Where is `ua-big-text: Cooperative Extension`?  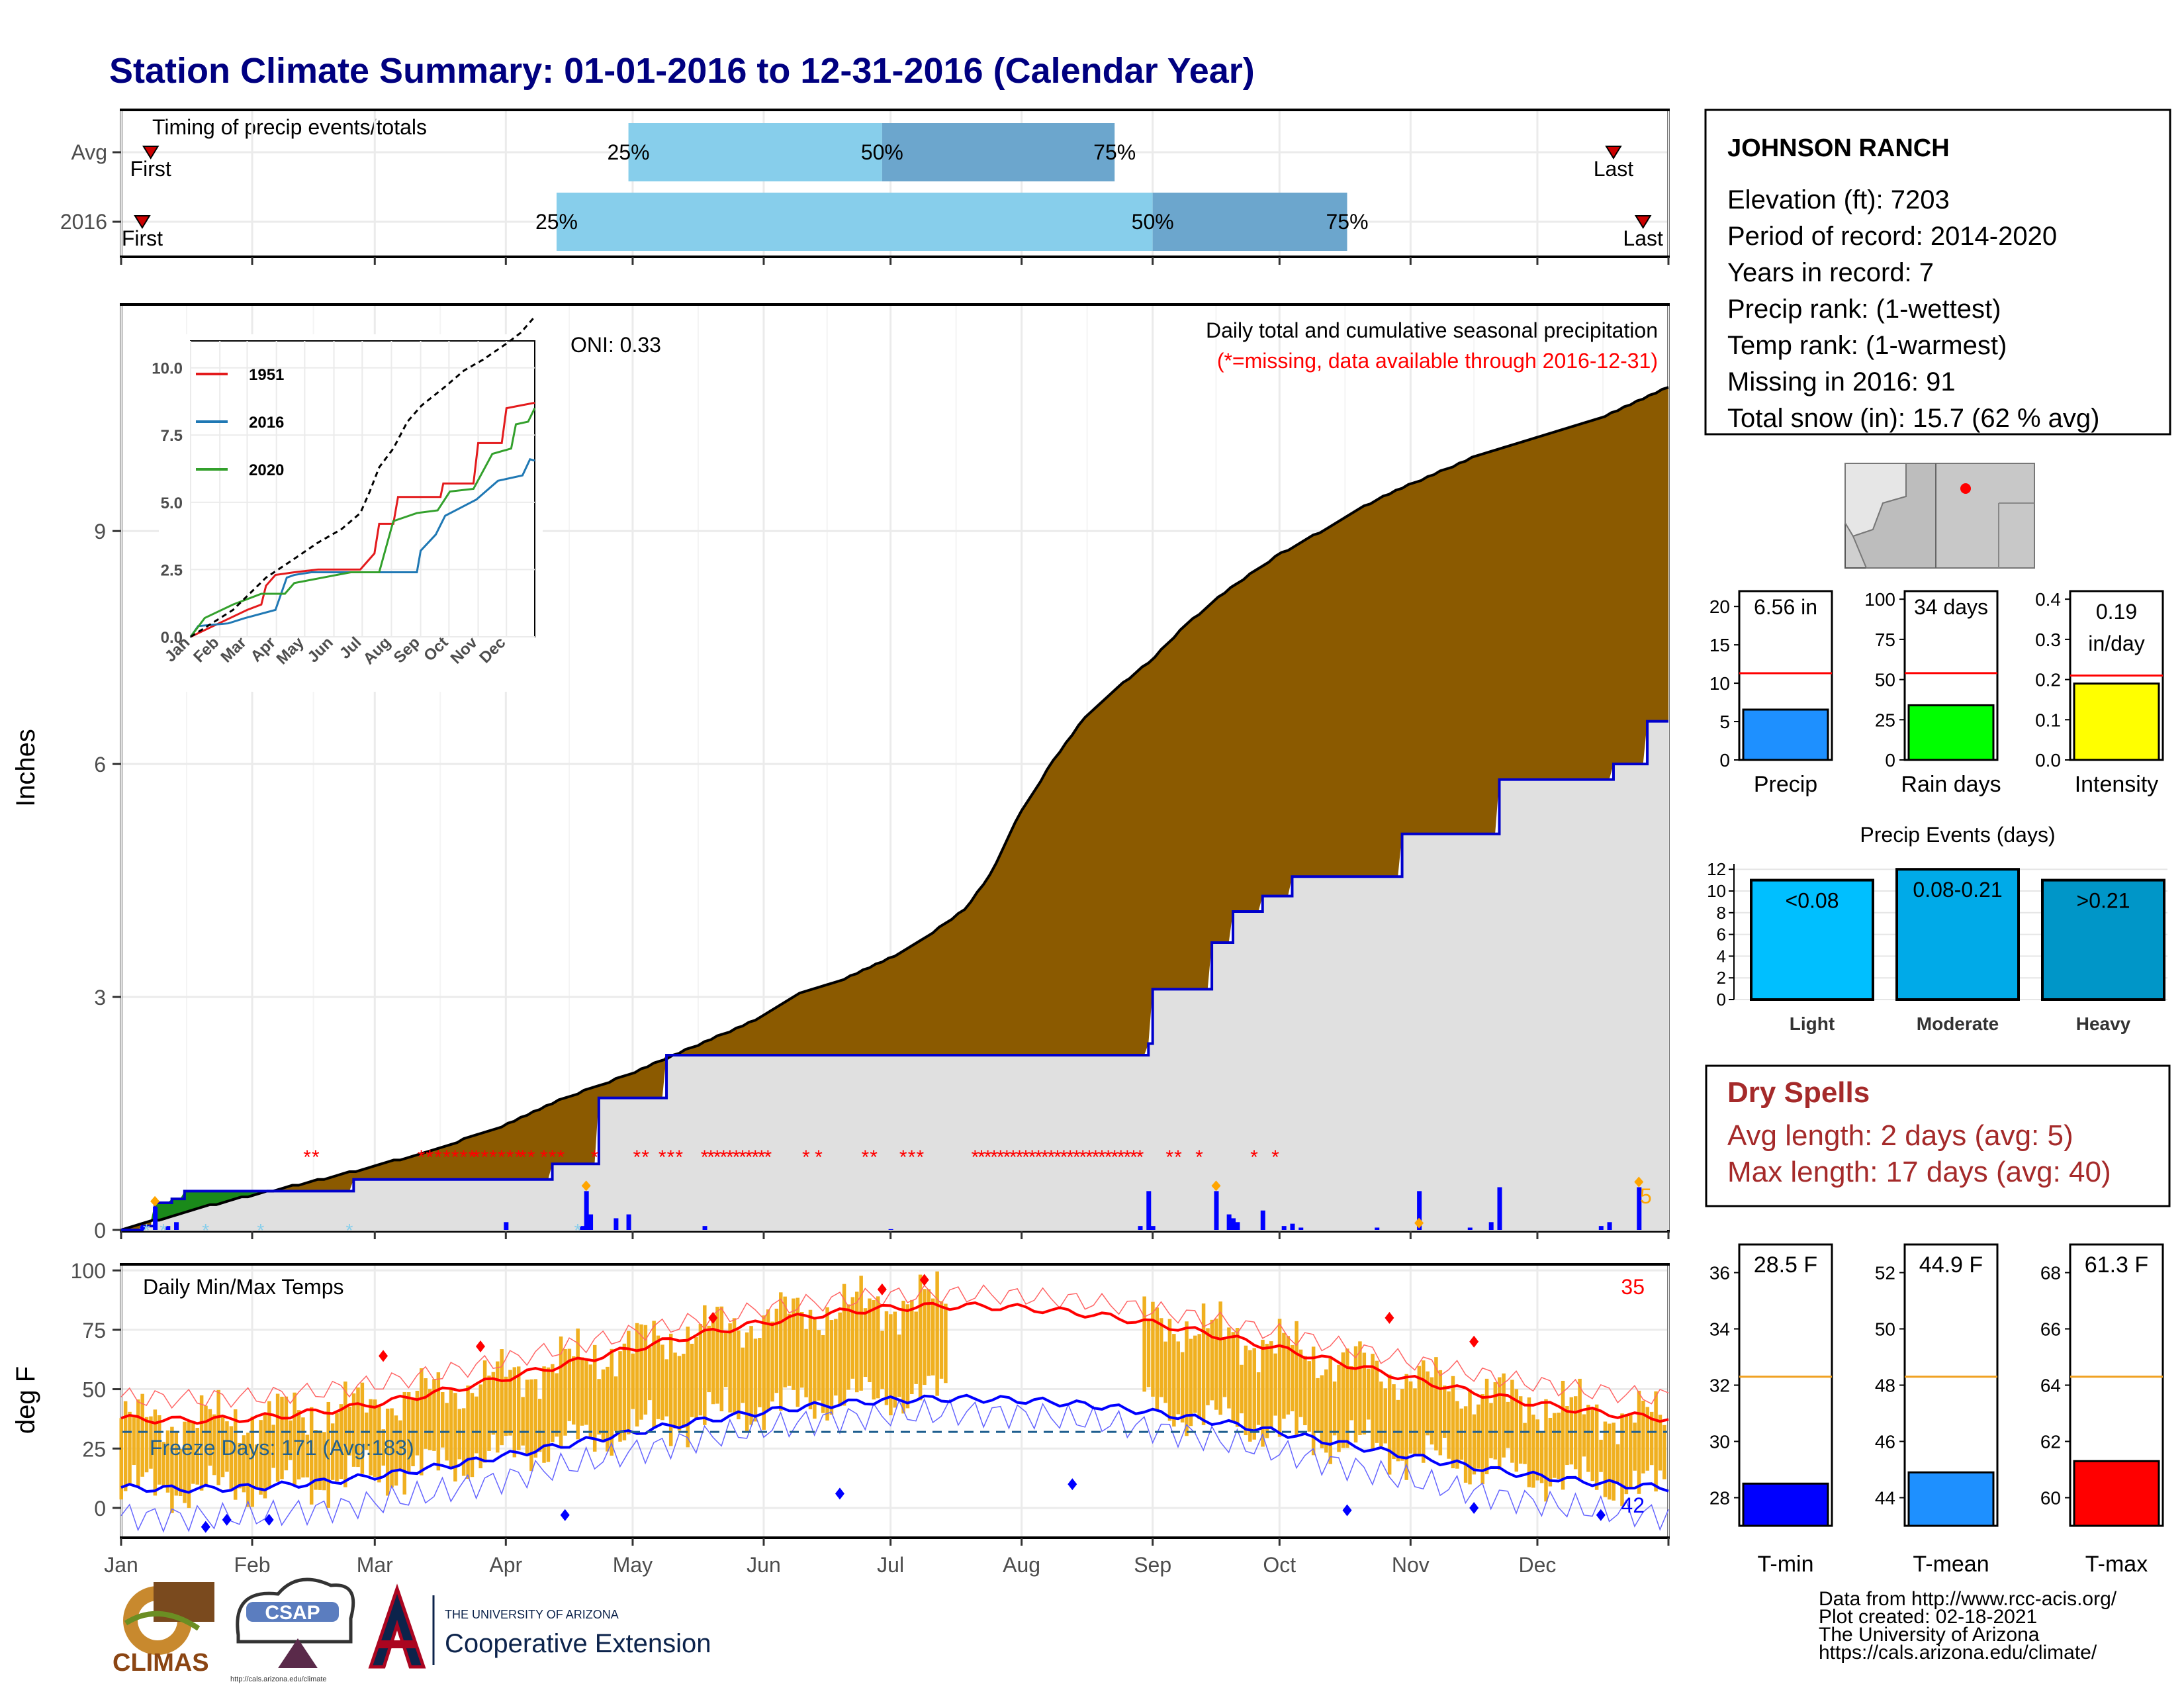 ua-big-text: Cooperative Extension is located at coordinates (578, 1643).